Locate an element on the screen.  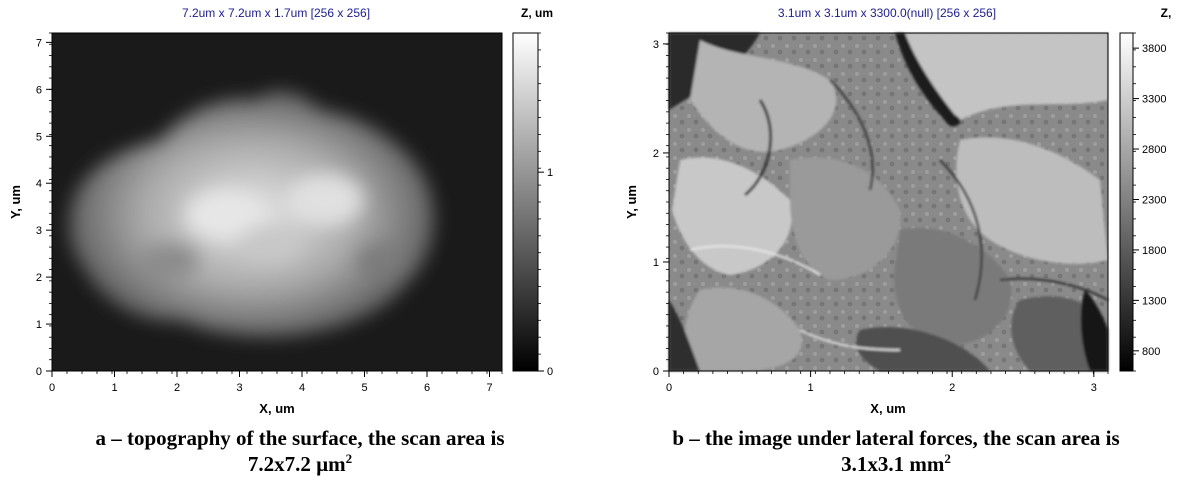
panel-b-colorbar-ticks: 800 1300 1800 2300 2800 3300 3800 is located at coordinates (1149, 202).